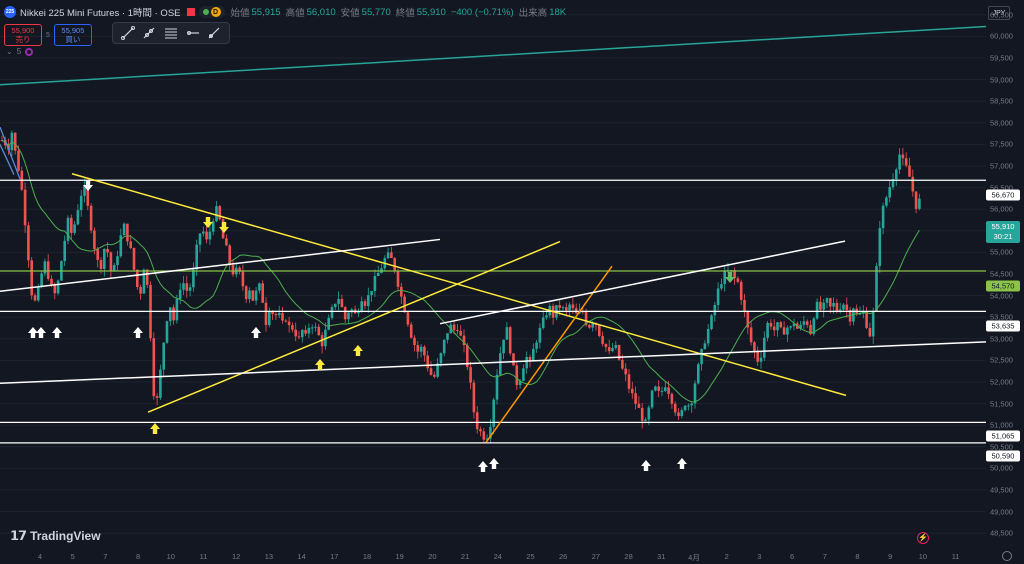  What do you see at coordinates (138, 556) in the screenshot?
I see `time-tick-label: 8` at bounding box center [138, 556].